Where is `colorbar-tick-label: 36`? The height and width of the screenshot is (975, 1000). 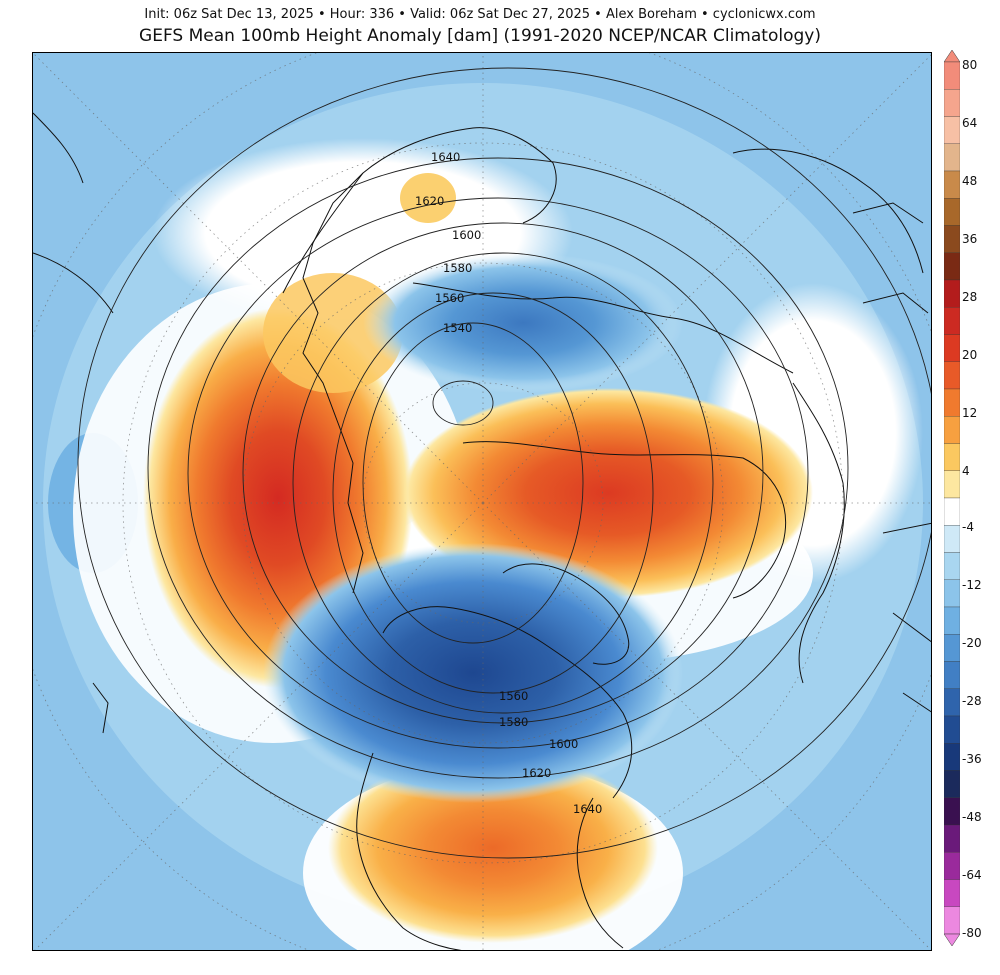
colorbar-tick-label: 36 is located at coordinates (970, 239).